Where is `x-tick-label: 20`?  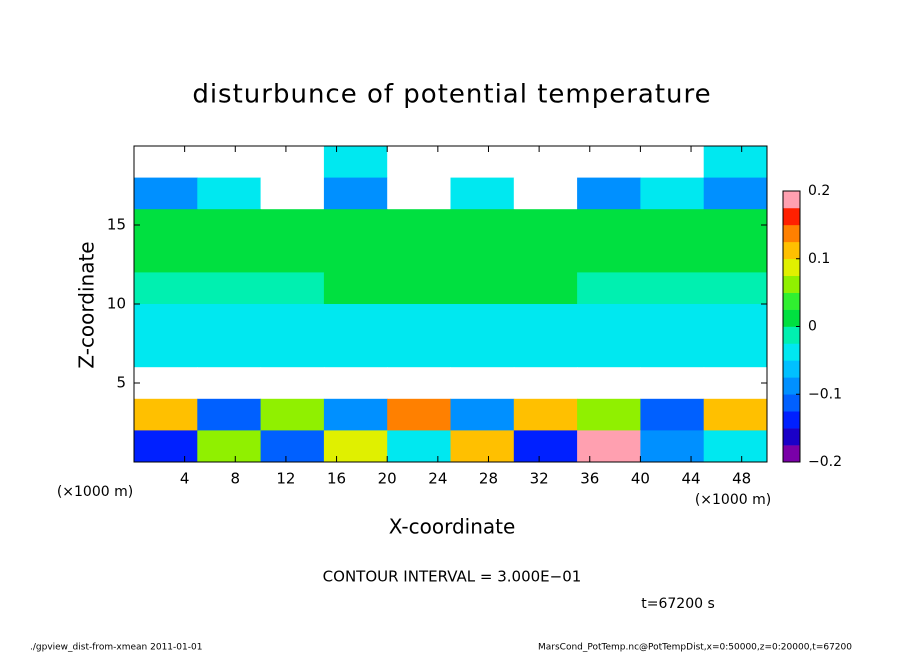
x-tick-label: 20 is located at coordinates (387, 479).